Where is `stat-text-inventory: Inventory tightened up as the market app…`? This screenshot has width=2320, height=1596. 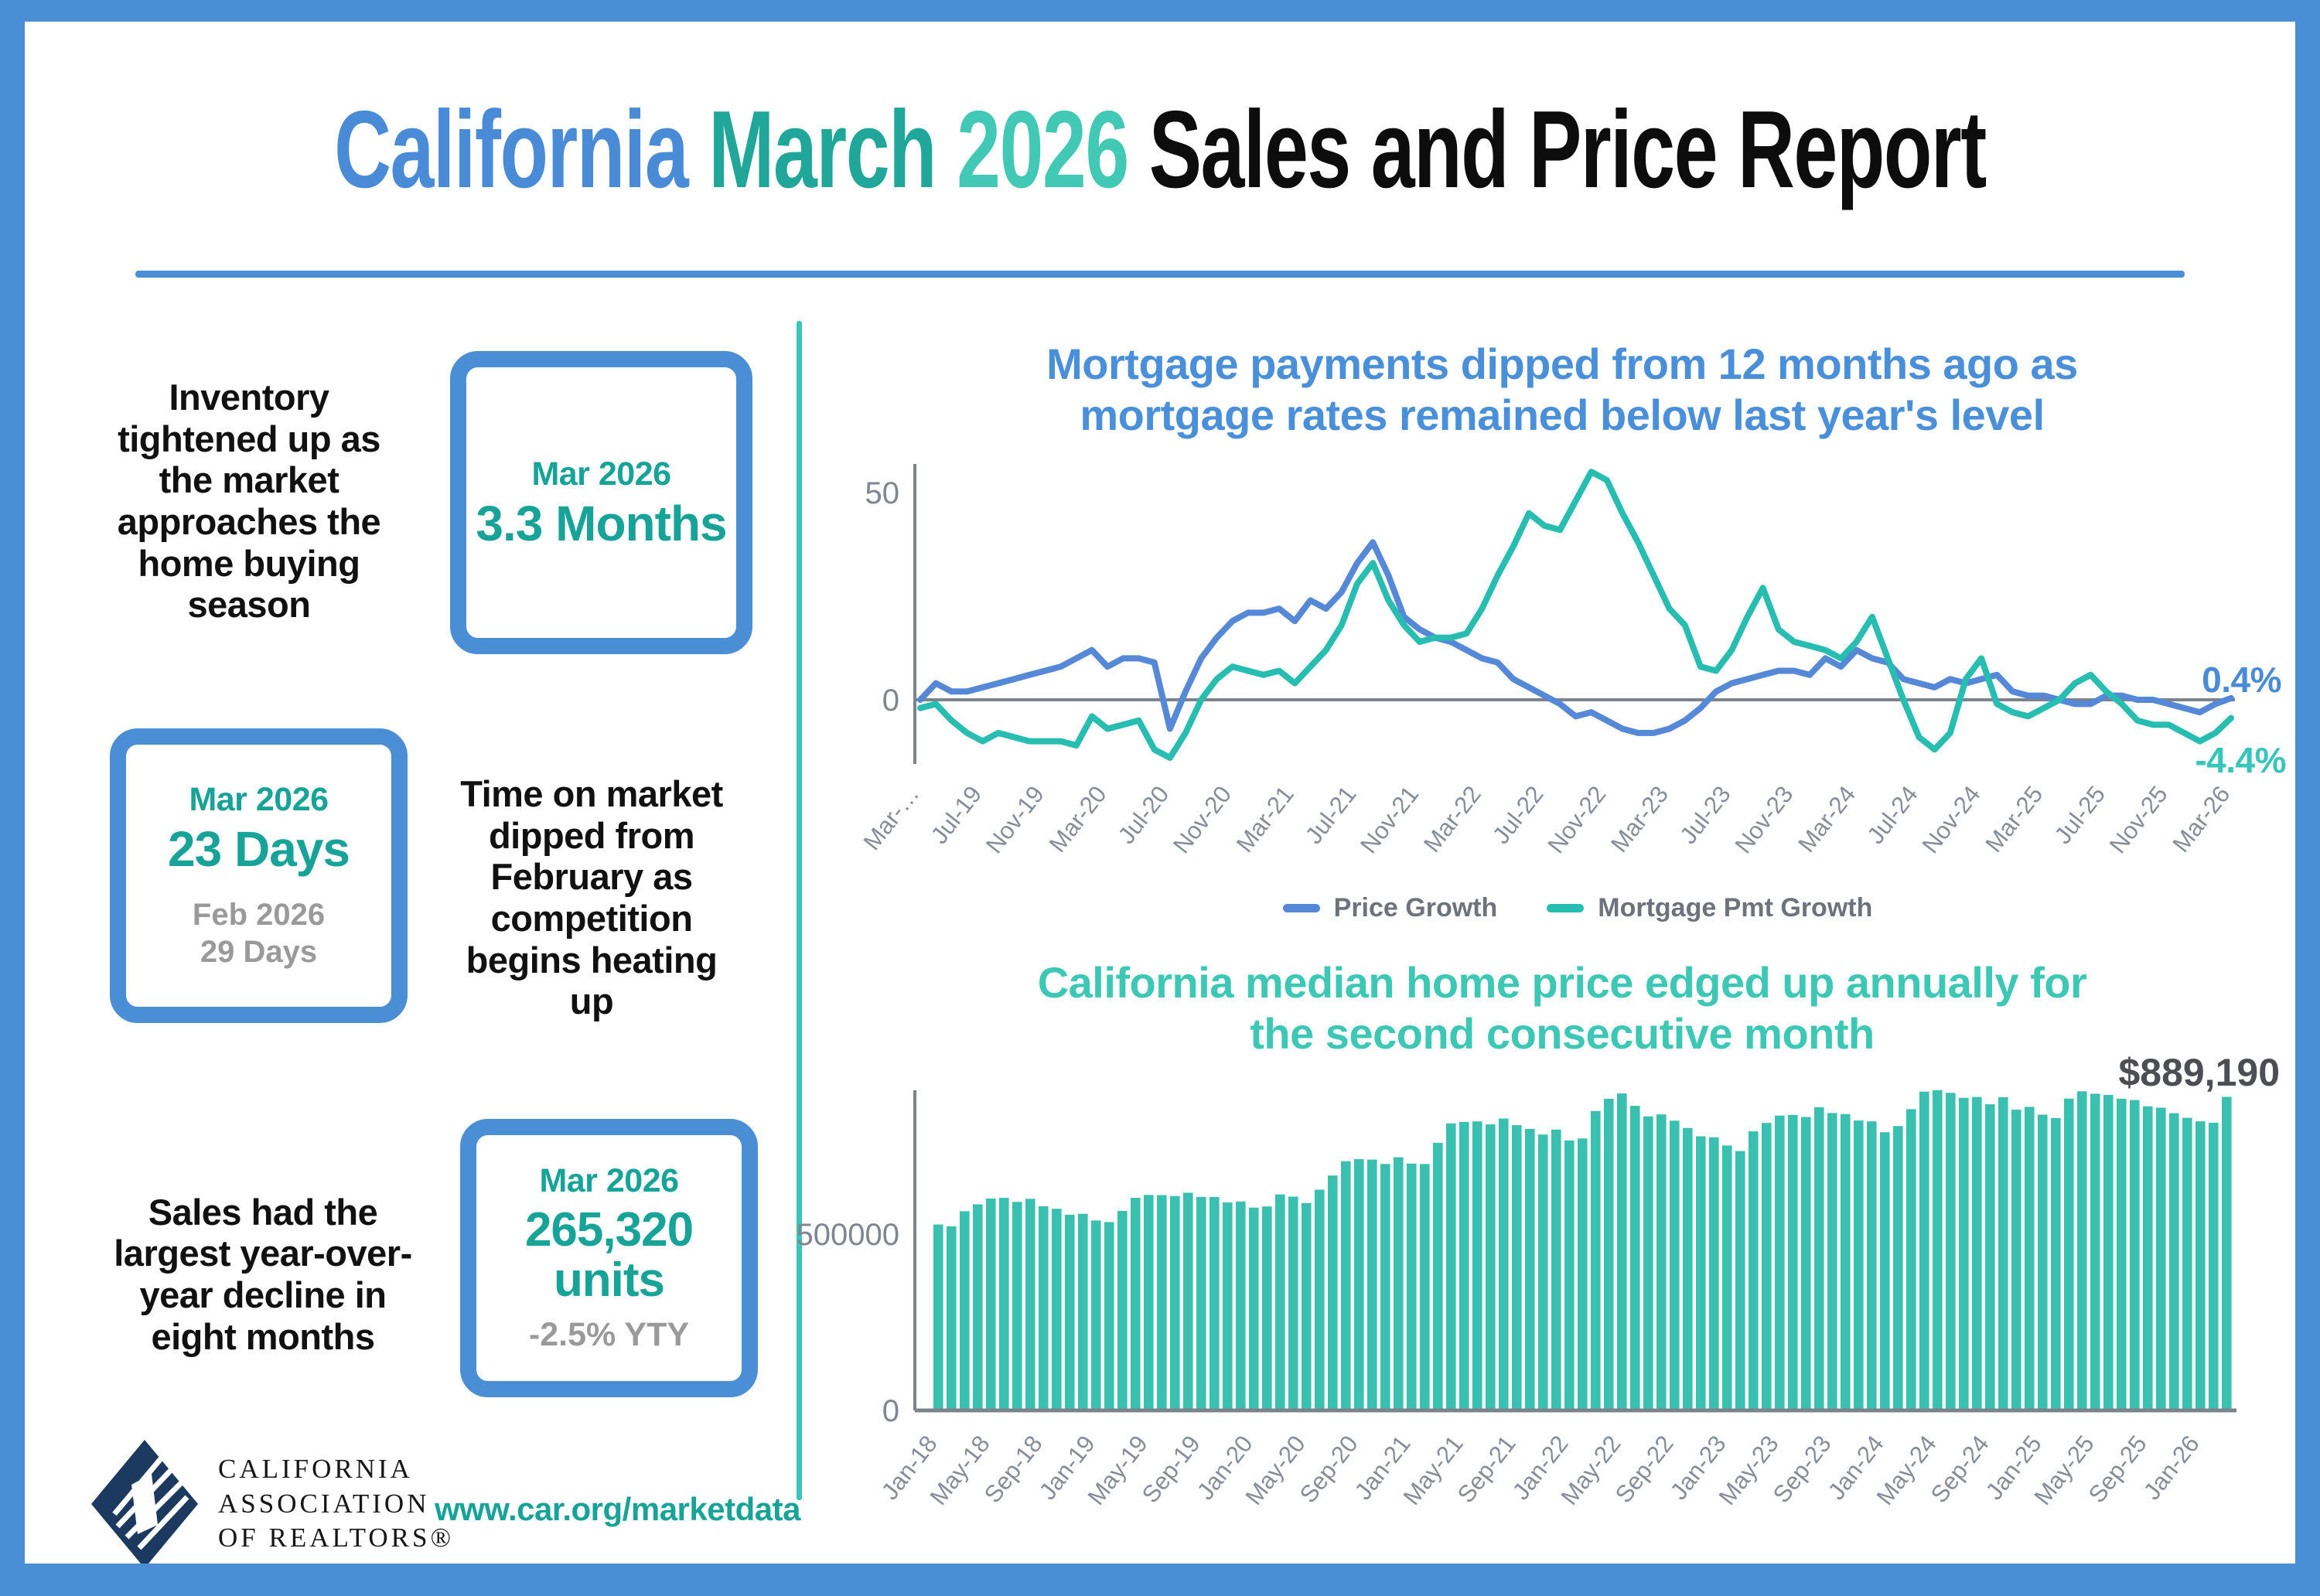 stat-text-inventory: Inventory tightened up as the market app… is located at coordinates (249, 501).